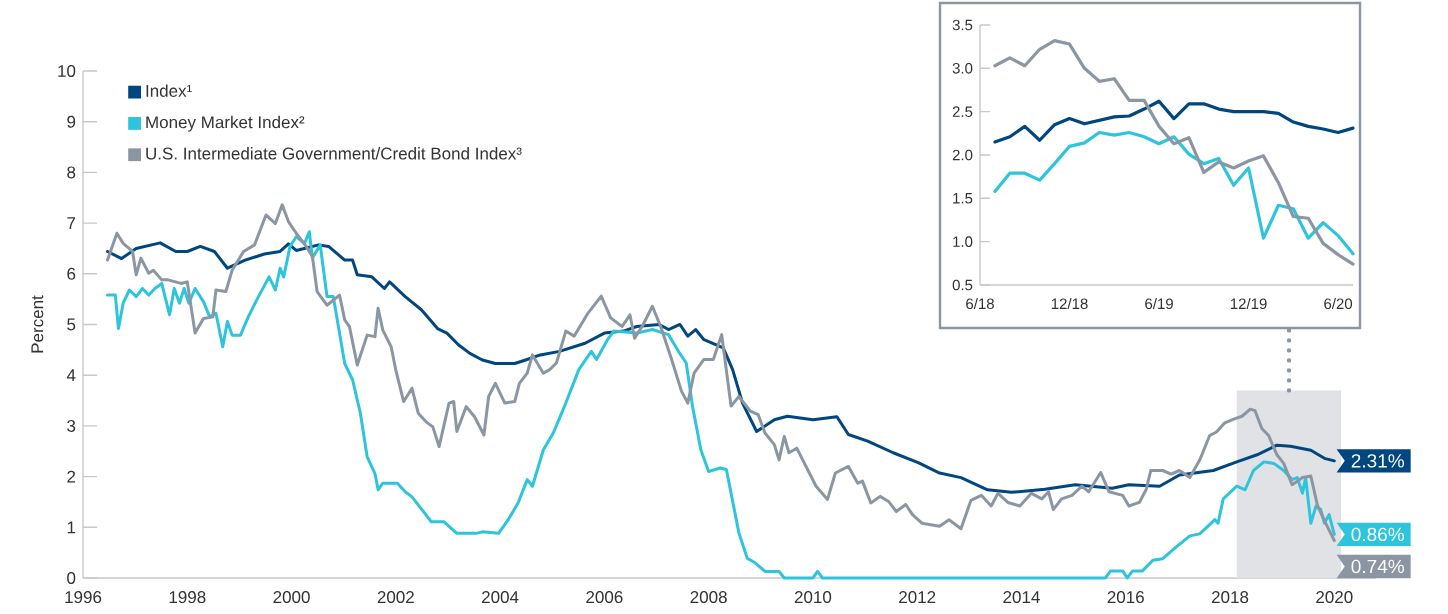 Image resolution: width=1448 pixels, height=614 pixels. What do you see at coordinates (963, 241) in the screenshot?
I see `y-tick-label: 1.0` at bounding box center [963, 241].